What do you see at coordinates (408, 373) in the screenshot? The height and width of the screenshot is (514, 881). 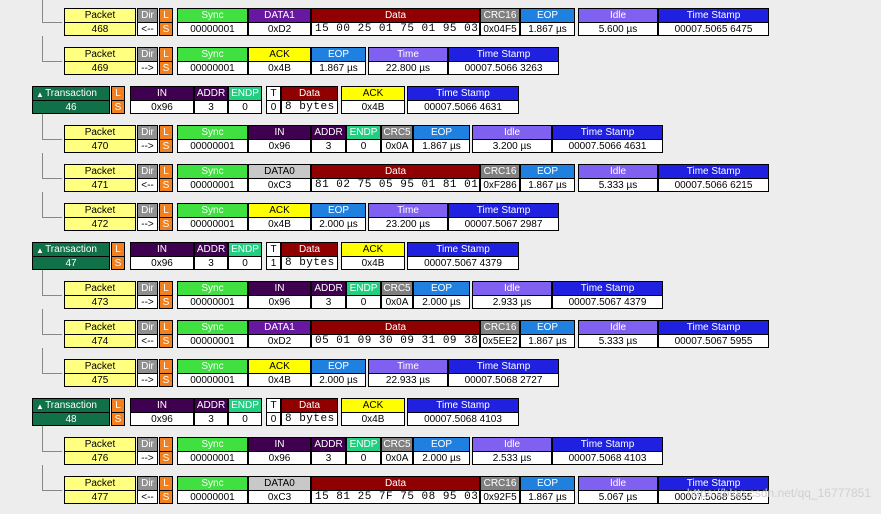 I see `time-field: Time 22.933 µs` at bounding box center [408, 373].